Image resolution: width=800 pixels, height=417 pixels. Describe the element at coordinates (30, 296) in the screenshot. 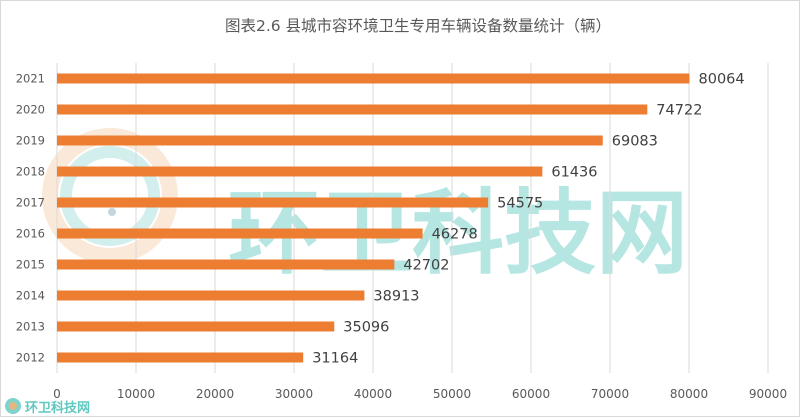

I see `category-label: 2014` at that location.